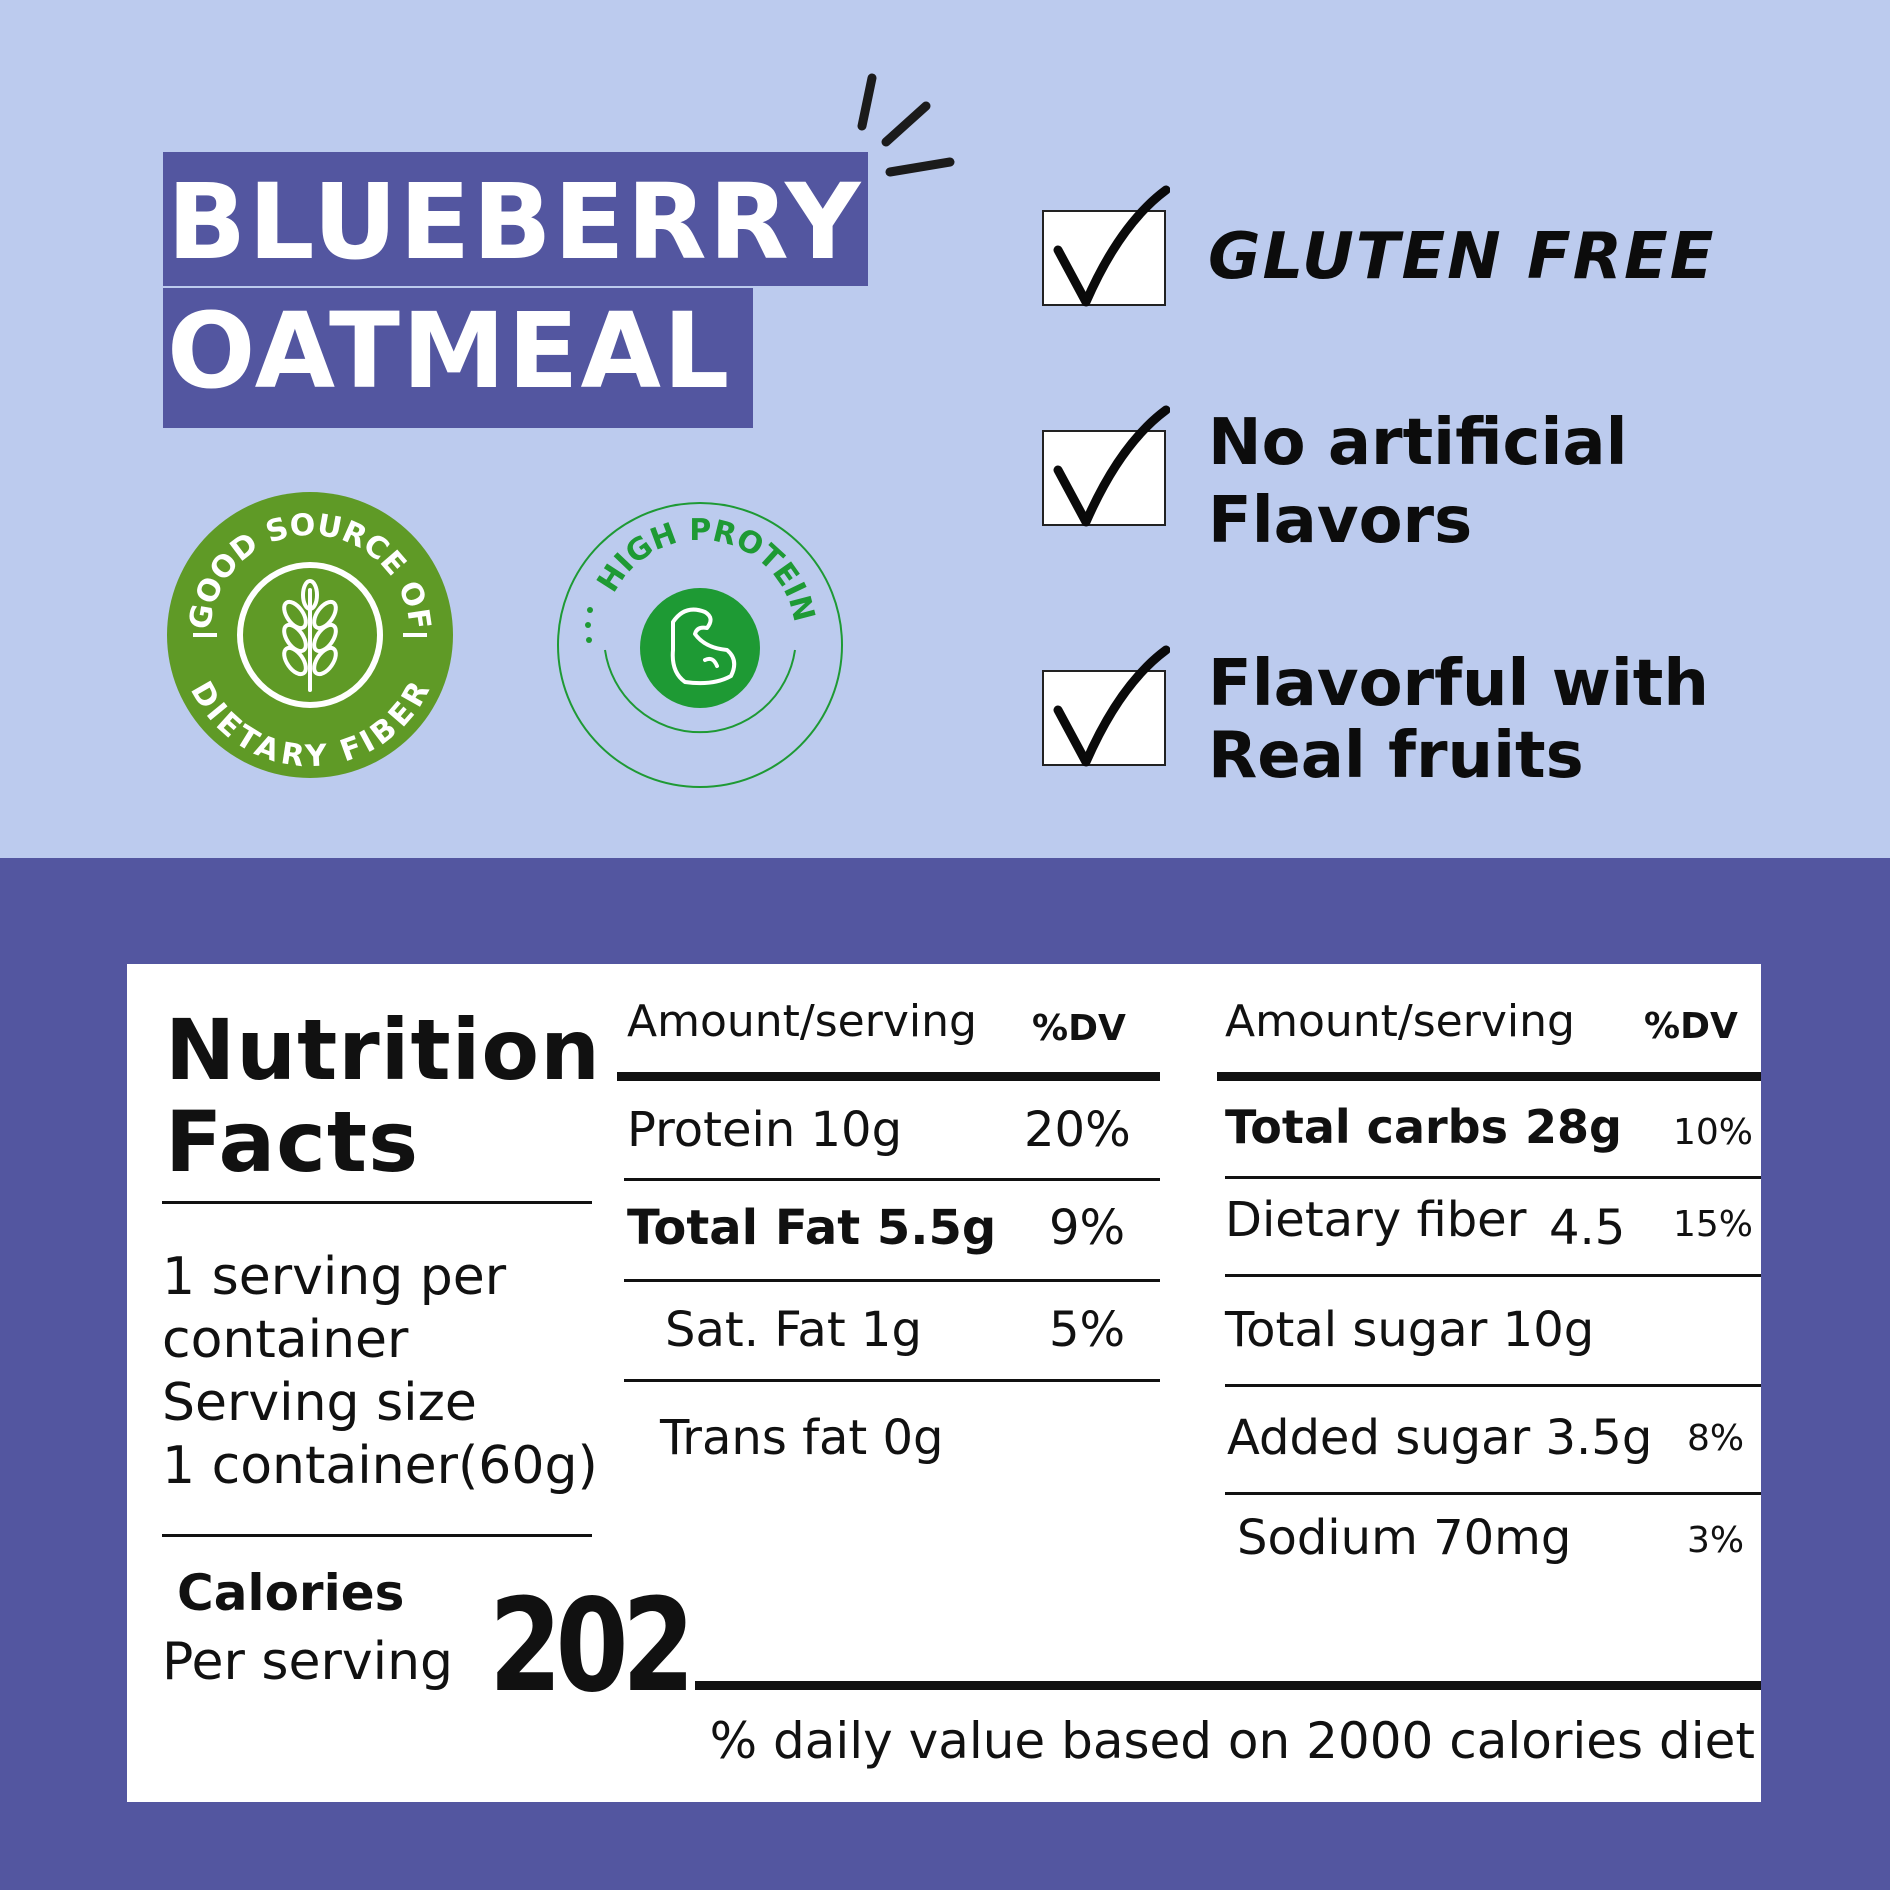 This screenshot has height=1890, width=1890. What do you see at coordinates (1716, 1438) in the screenshot?
I see `added-sugar-dv: 8%` at bounding box center [1716, 1438].